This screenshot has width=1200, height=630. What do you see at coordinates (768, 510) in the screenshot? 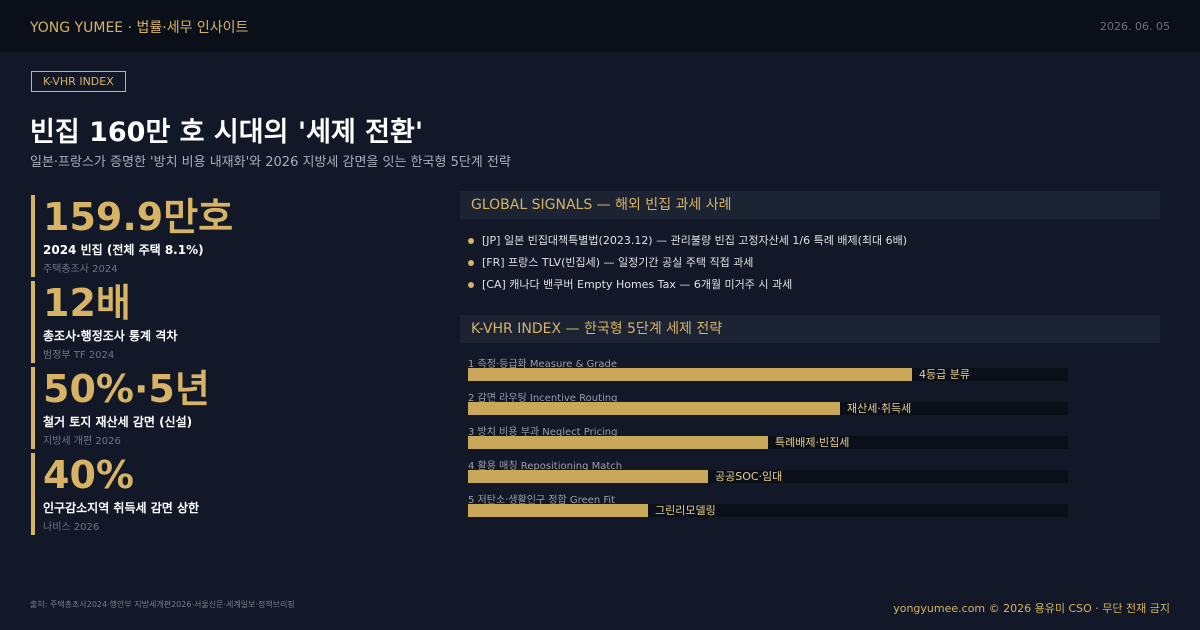
I see `bar-track: 그린리모델링` at bounding box center [768, 510].